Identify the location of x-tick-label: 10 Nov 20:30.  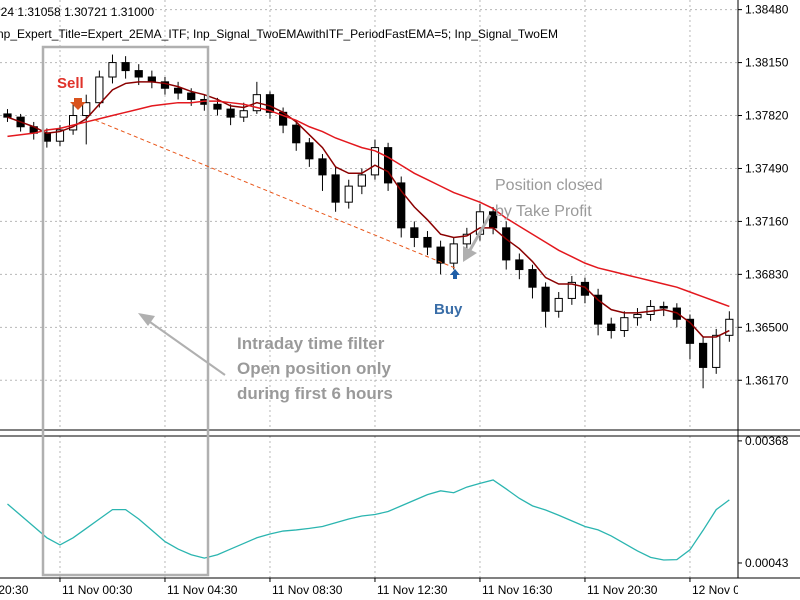
(14, 590).